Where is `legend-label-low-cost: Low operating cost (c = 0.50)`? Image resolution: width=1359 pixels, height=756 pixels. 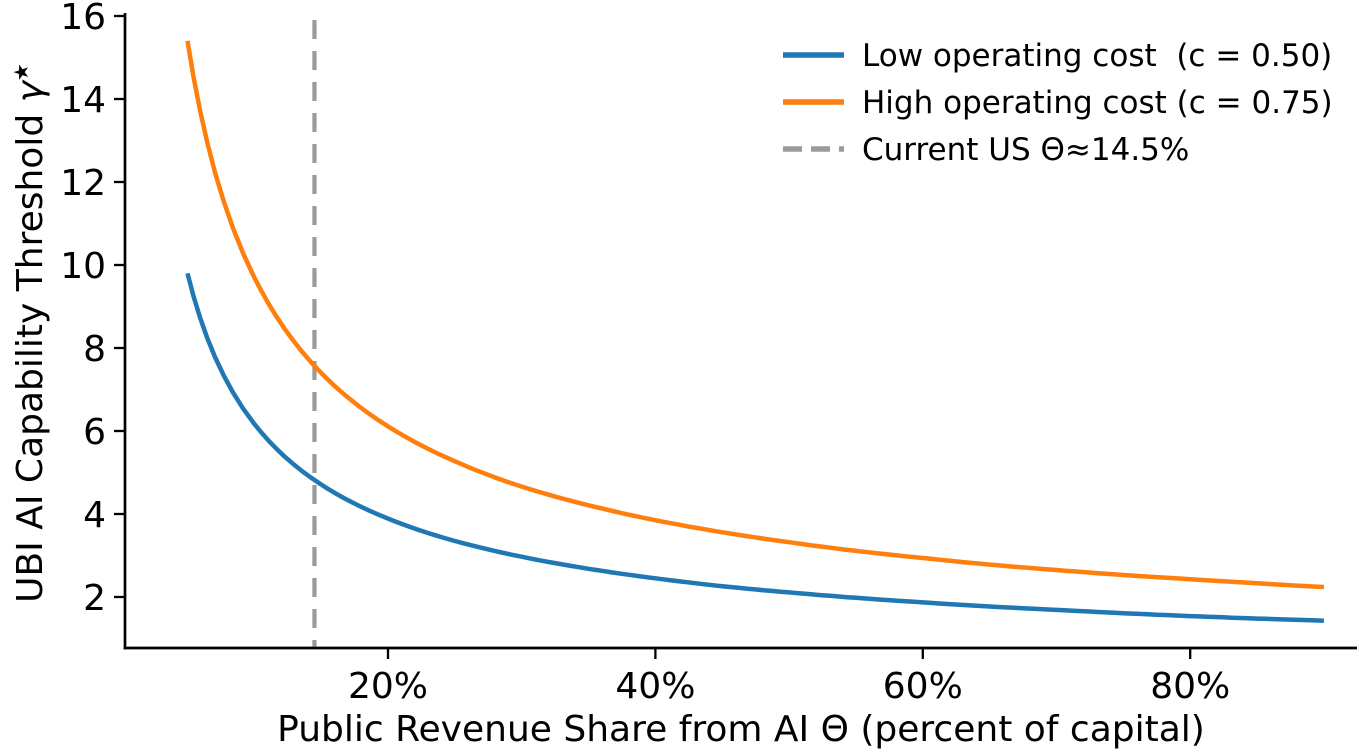 legend-label-low-cost: Low operating cost (c = 0.50) is located at coordinates (1097, 56).